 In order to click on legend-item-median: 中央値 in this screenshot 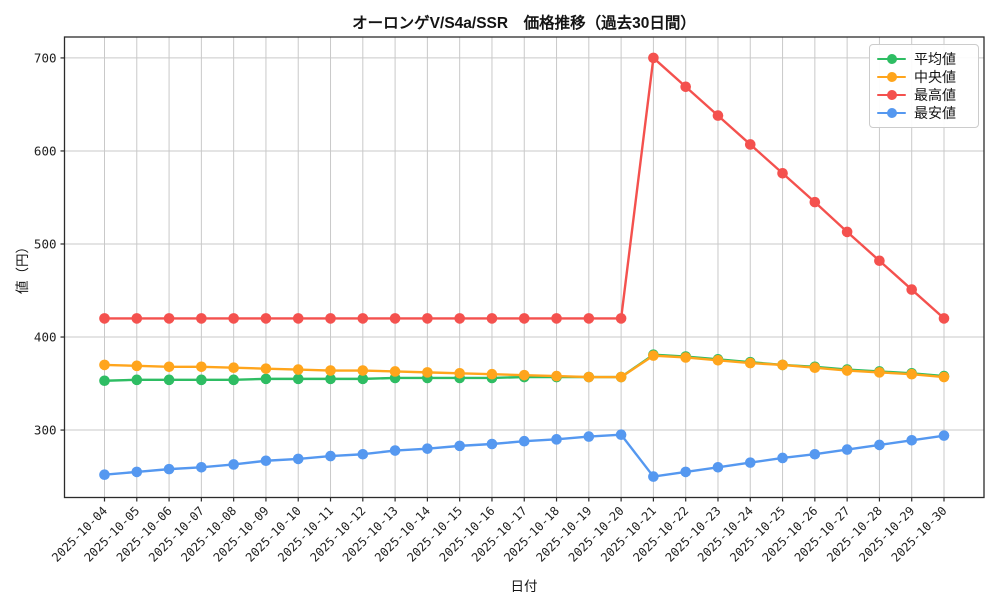, I will do `click(924, 77)`.